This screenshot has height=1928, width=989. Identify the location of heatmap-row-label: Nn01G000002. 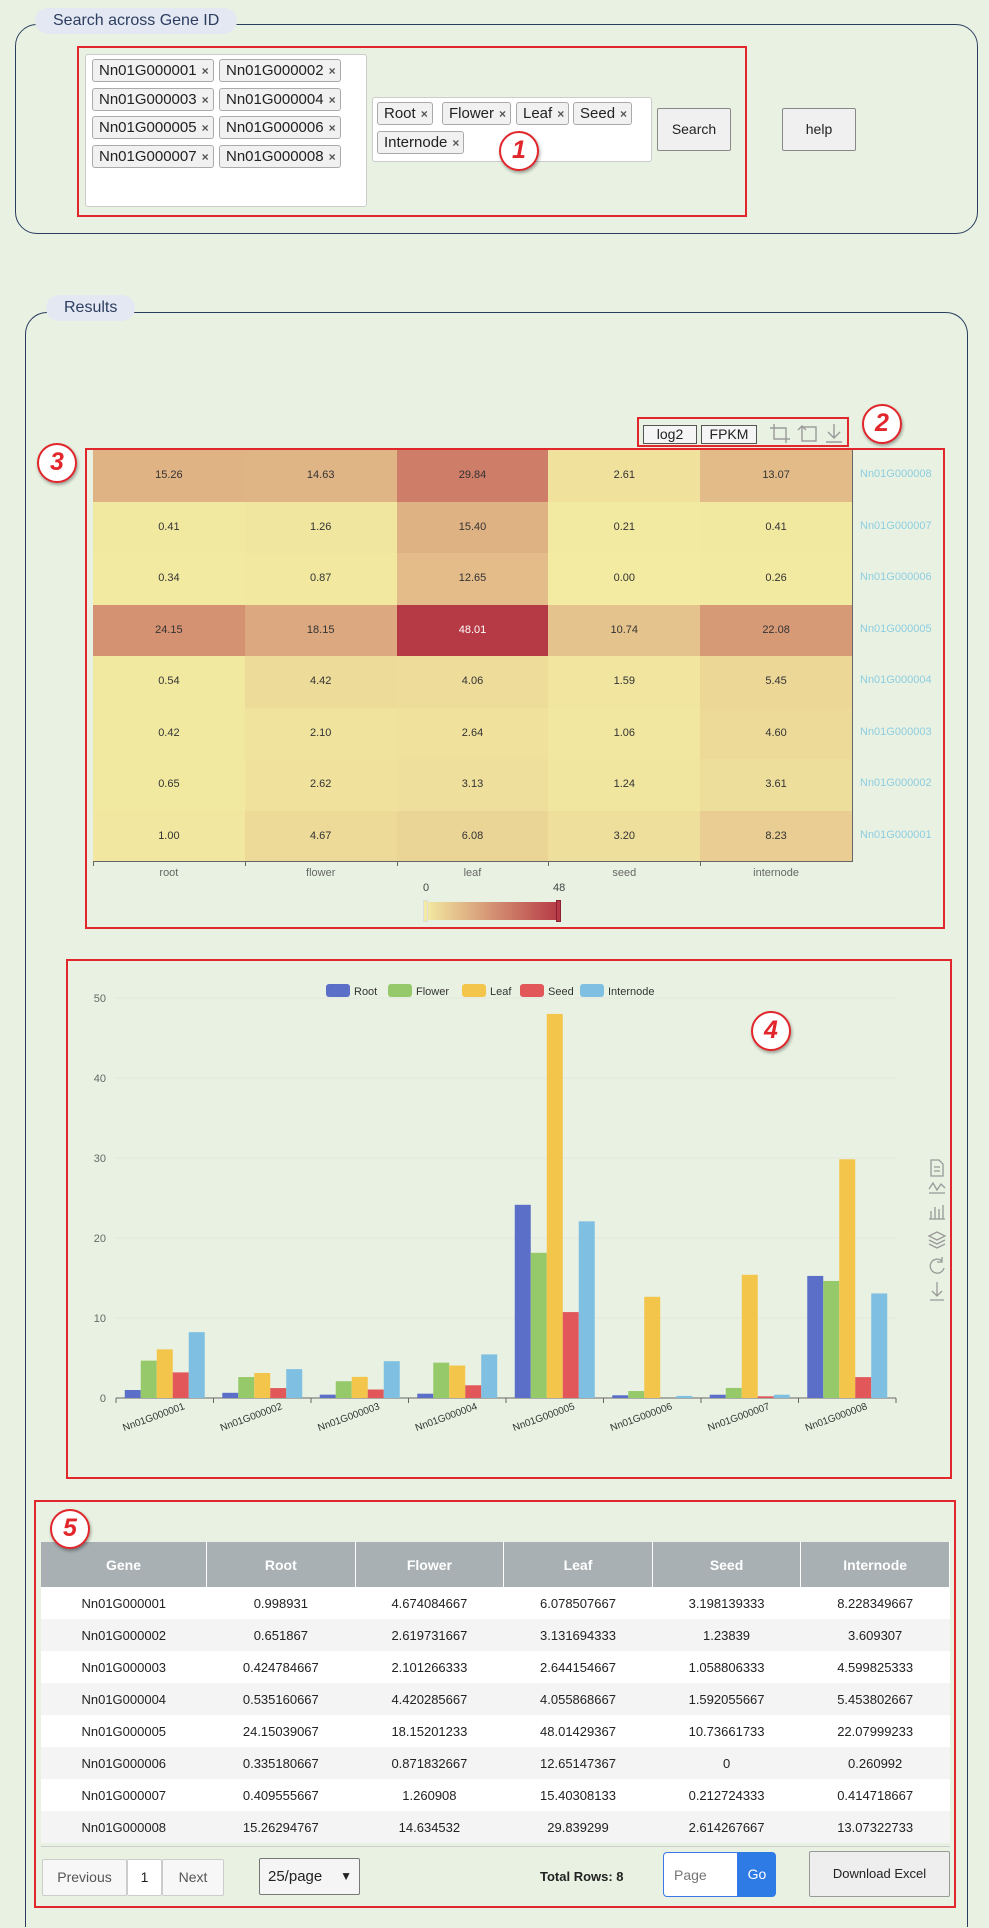
(896, 783).